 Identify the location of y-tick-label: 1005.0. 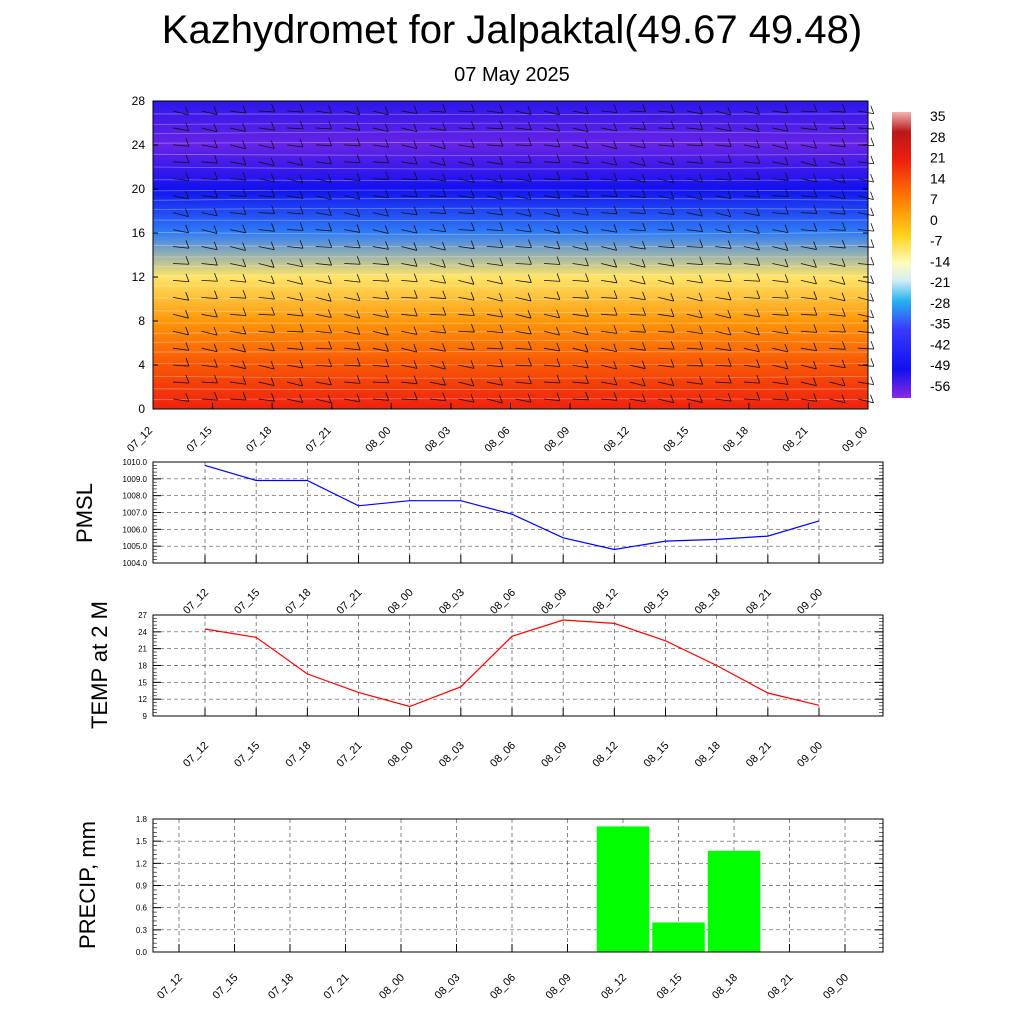
(135, 546).